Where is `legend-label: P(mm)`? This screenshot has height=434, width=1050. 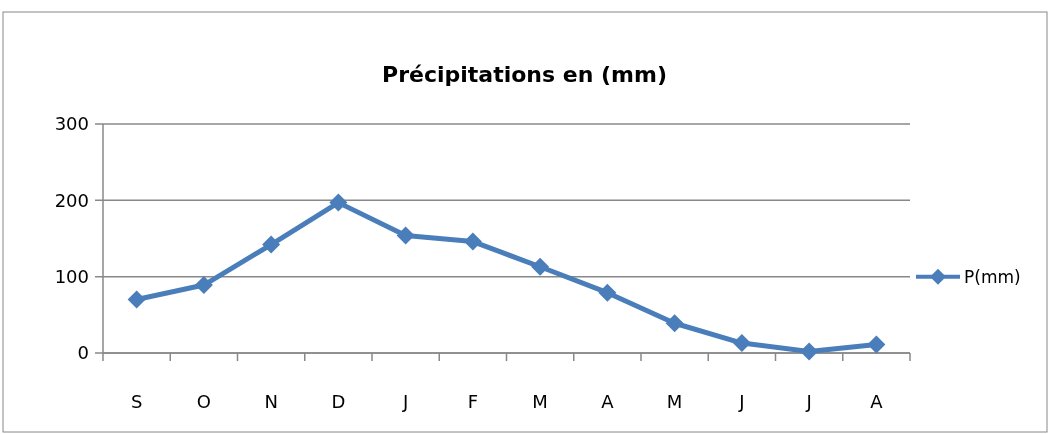 legend-label: P(mm) is located at coordinates (992, 276).